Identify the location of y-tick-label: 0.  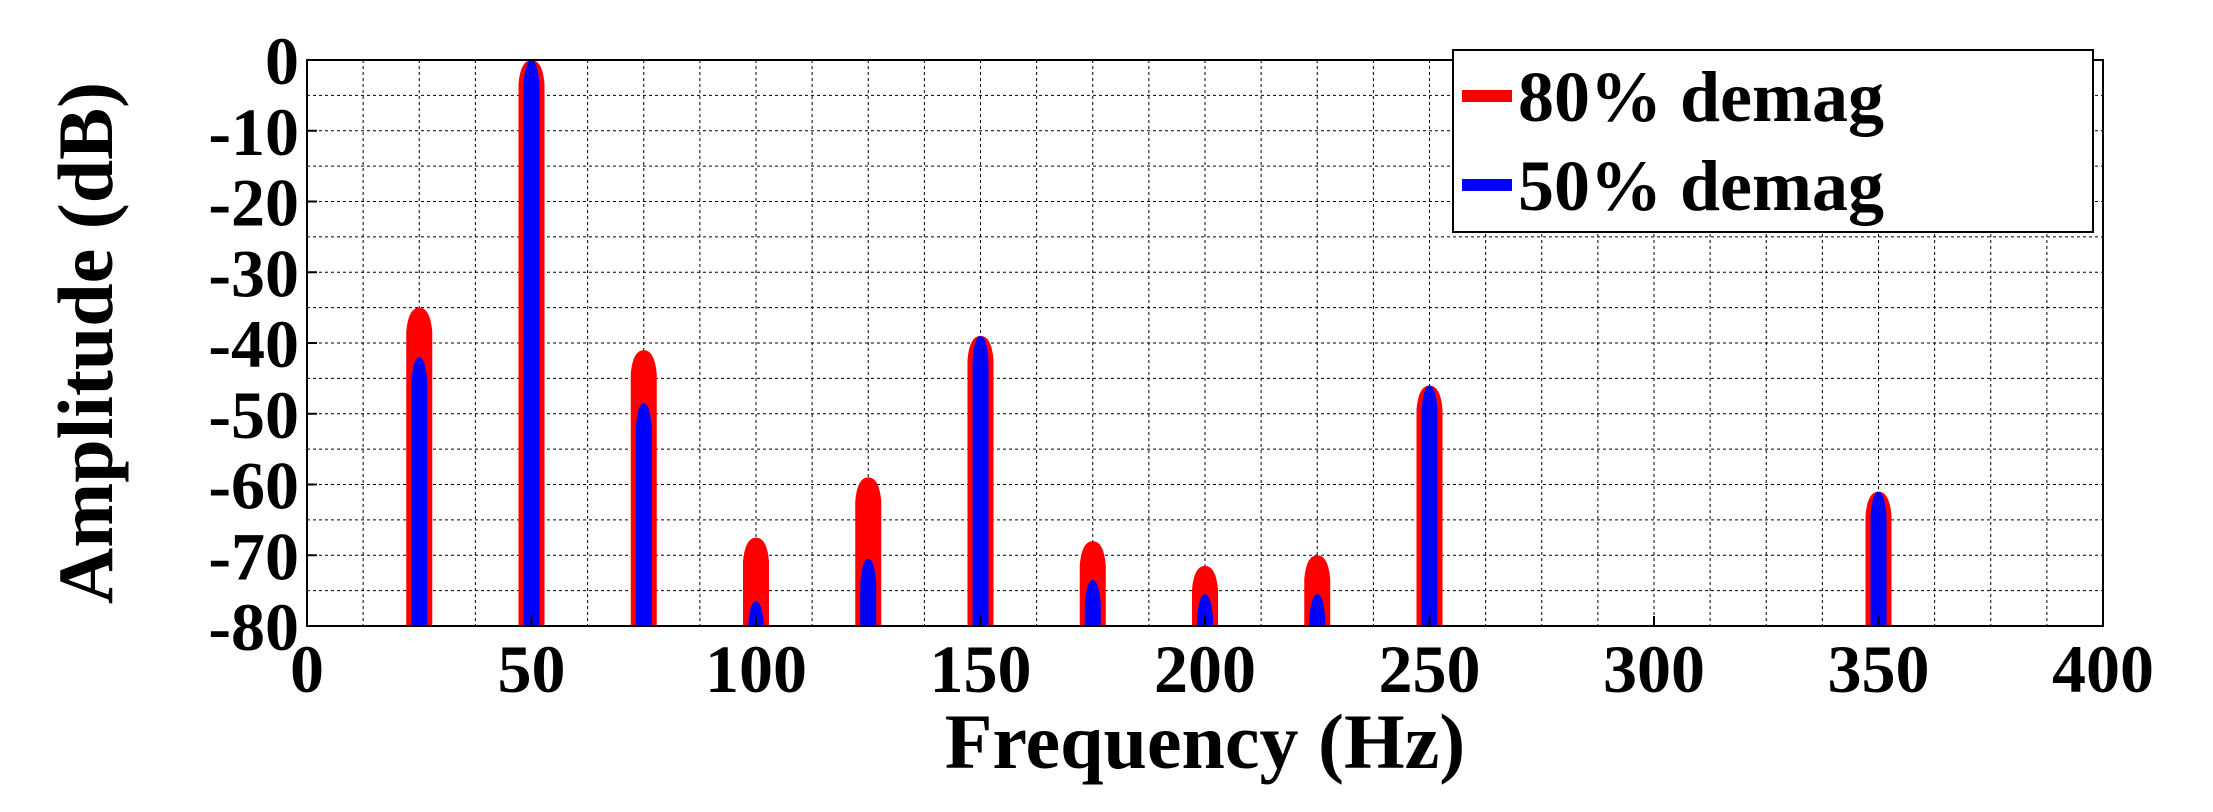
(282, 61).